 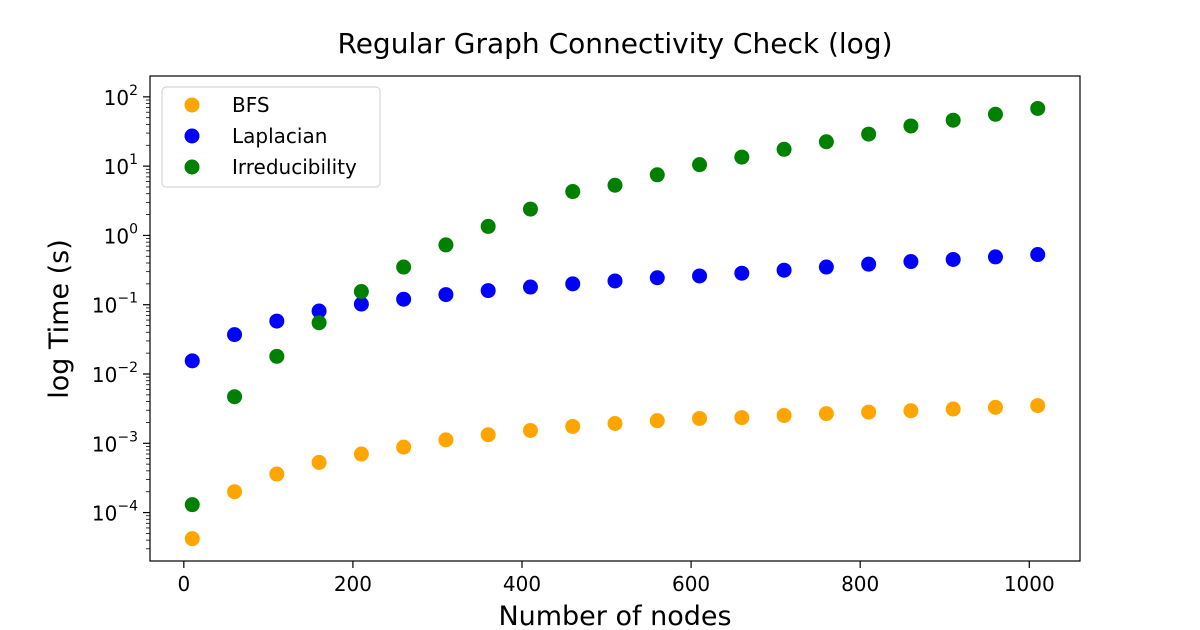 I want to click on y-tick-label: 10⁰, so click(x=121, y=234).